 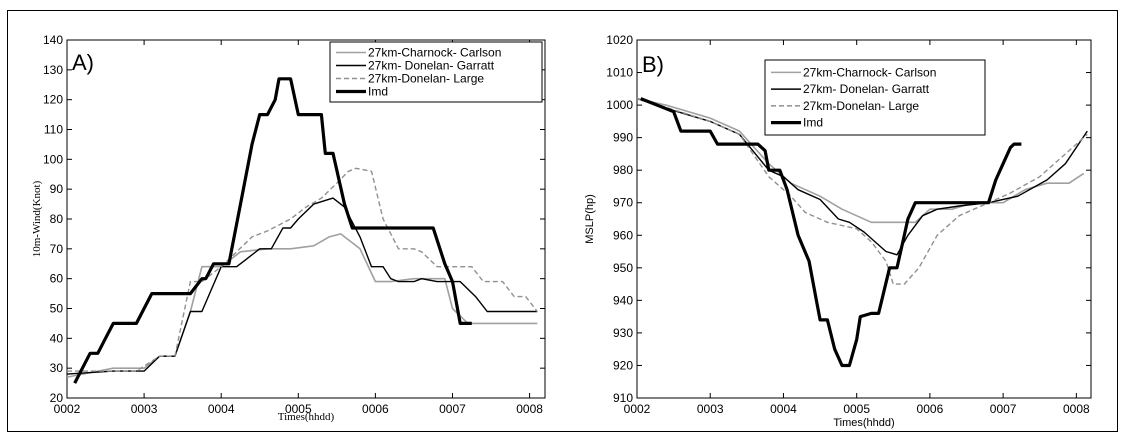 I want to click on y-tick-label: 120, so click(x=53, y=100).